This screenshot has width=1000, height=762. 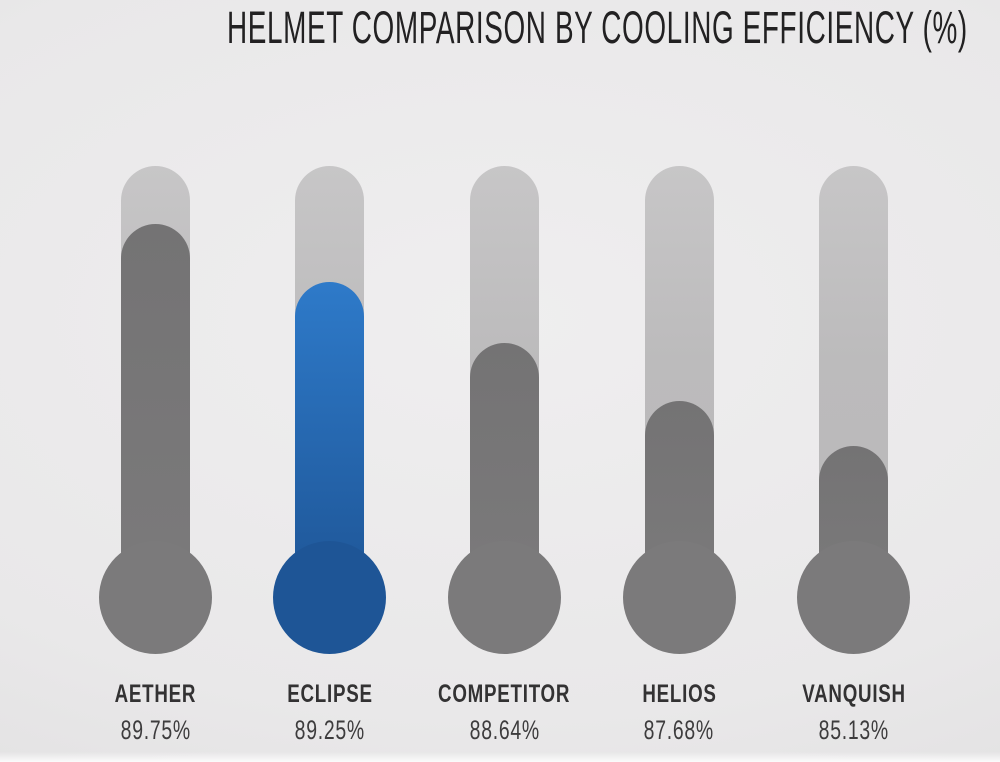 I want to click on helmet-name-label: AETHER, so click(x=155, y=694).